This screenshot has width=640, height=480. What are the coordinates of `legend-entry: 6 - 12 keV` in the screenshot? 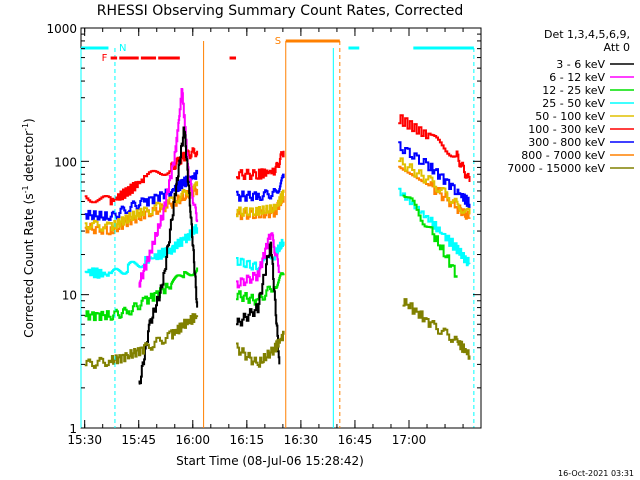 It's located at (591, 77).